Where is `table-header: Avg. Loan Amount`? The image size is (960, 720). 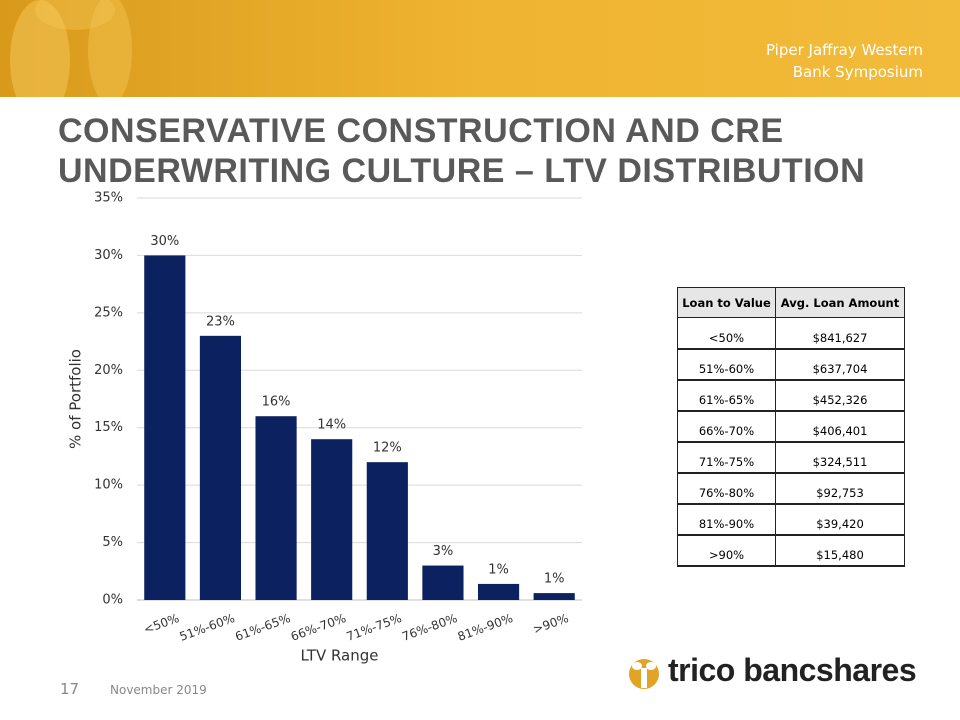
table-header: Avg. Loan Amount is located at coordinates (840, 302).